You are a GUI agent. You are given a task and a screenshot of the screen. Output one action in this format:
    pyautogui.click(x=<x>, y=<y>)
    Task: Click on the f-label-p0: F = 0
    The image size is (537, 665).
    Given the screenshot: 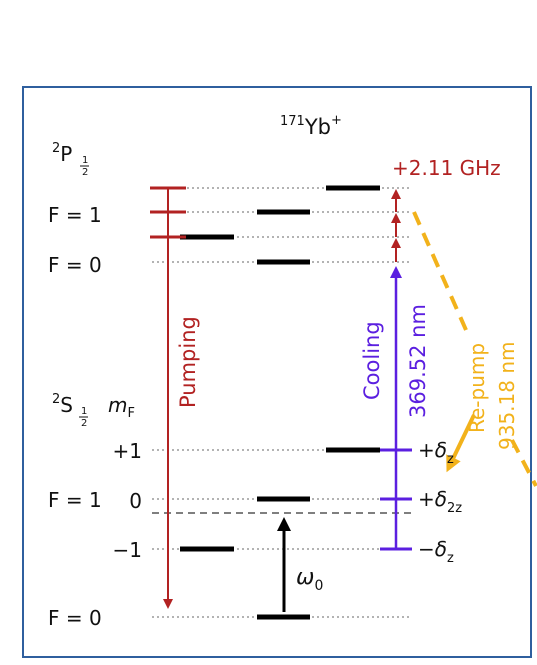 What is the action you would take?
    pyautogui.click(x=75, y=265)
    